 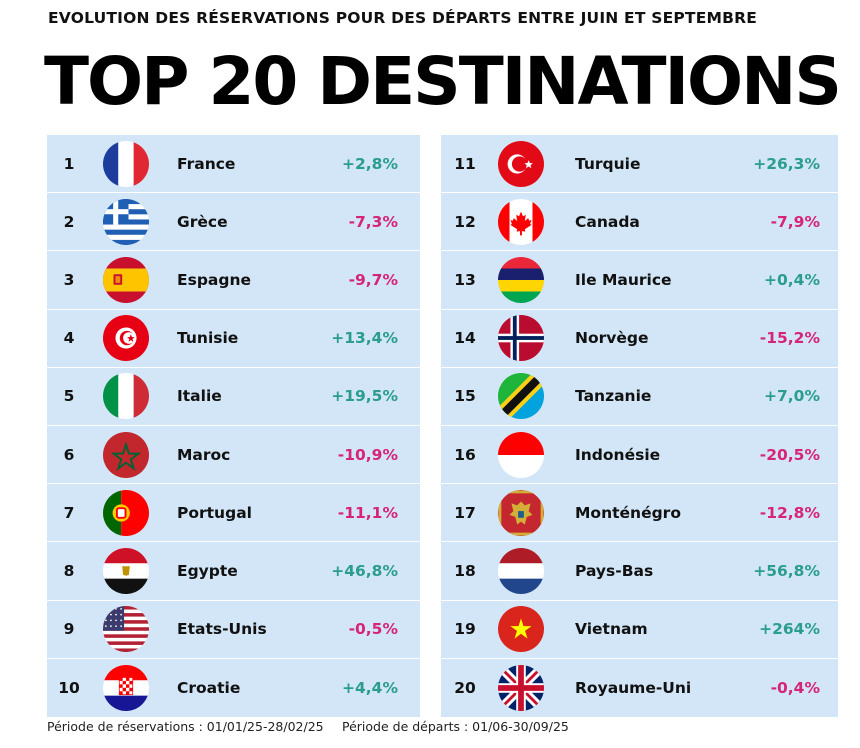 I want to click on change-value: -15,2%, so click(x=789, y=338).